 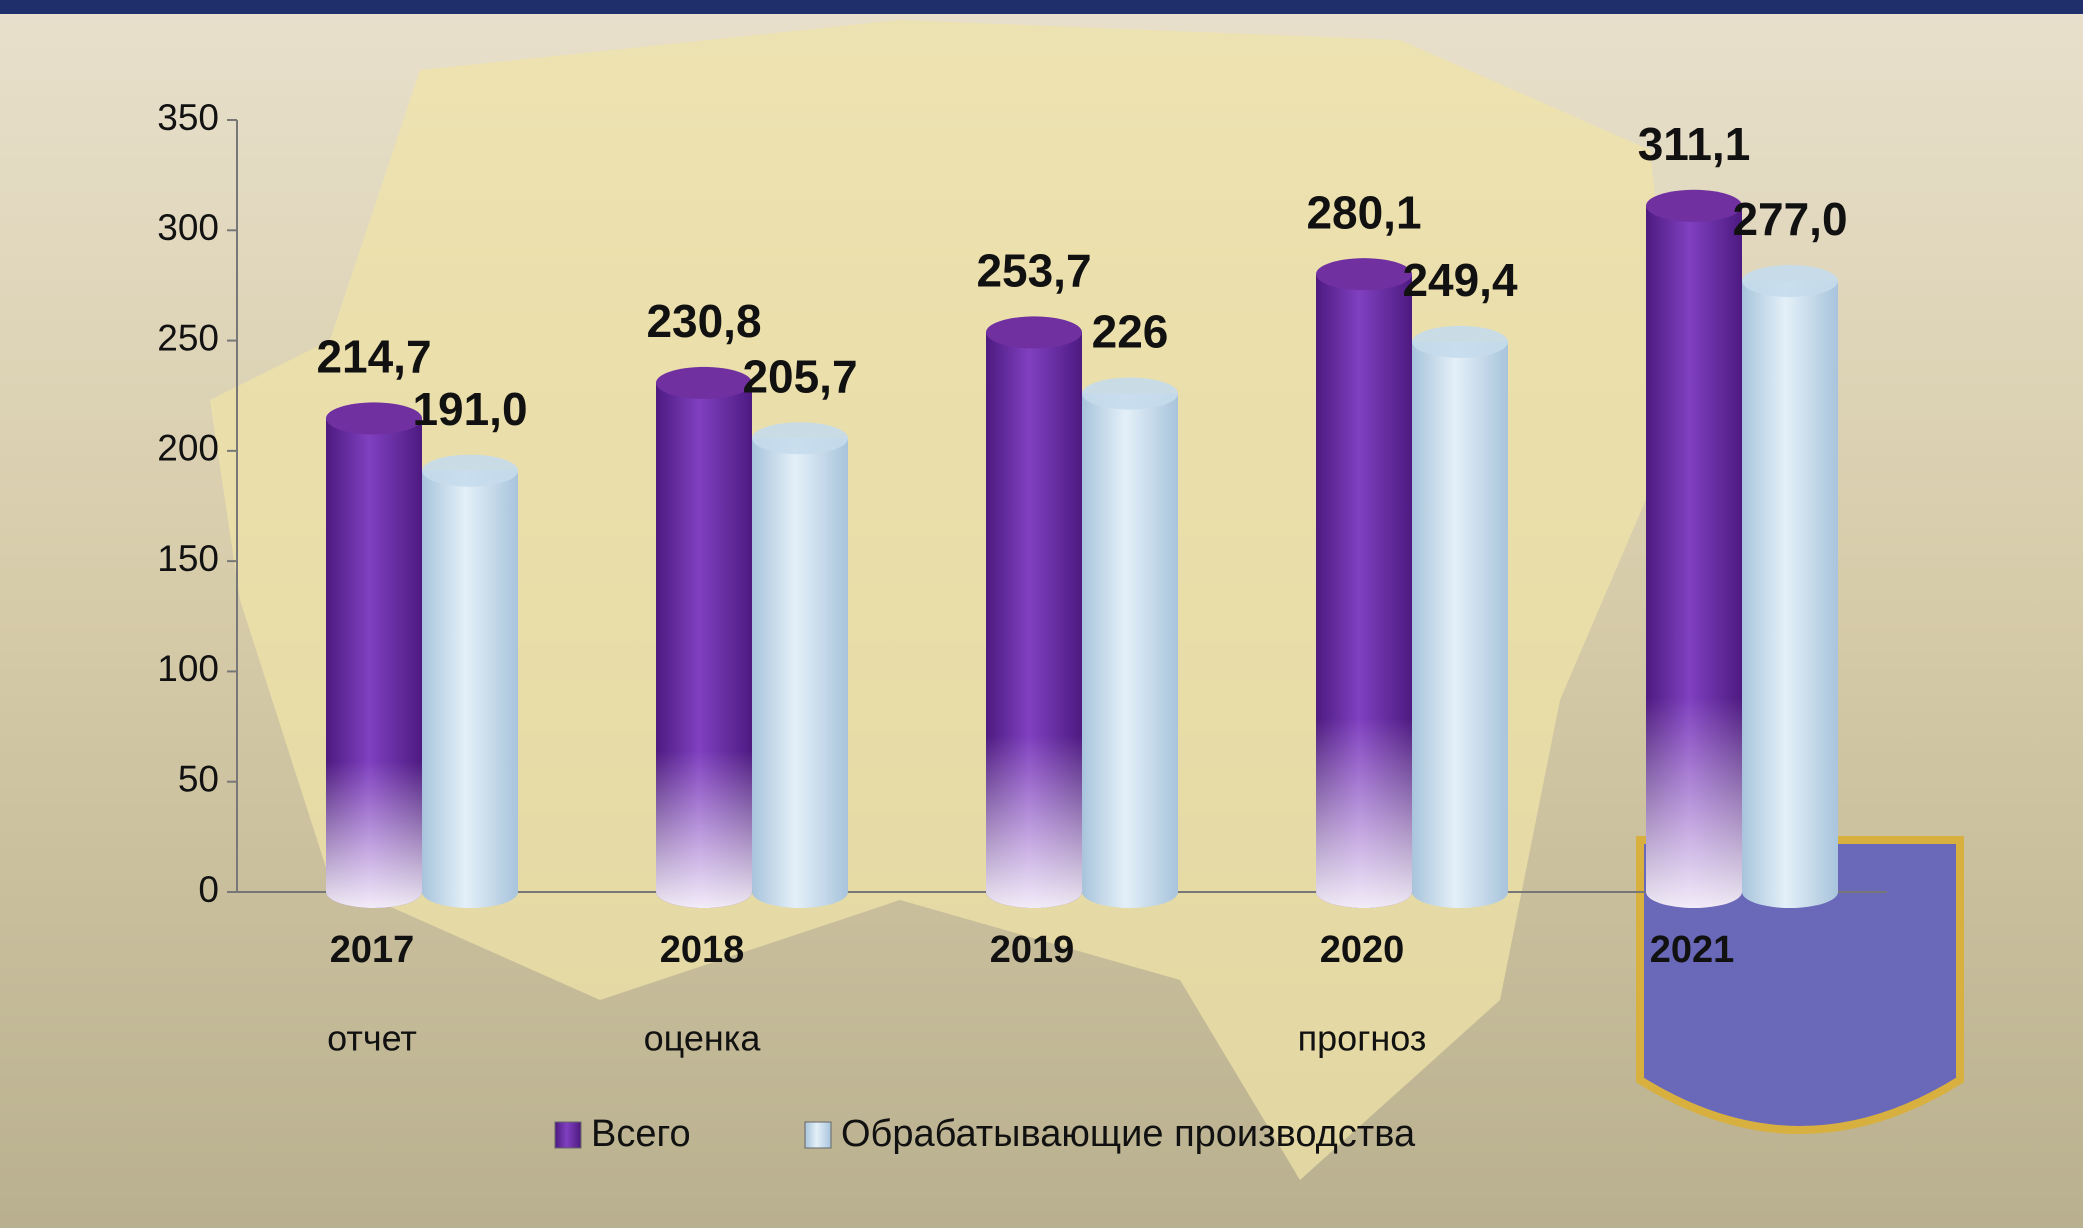 I want to click on category-note: прогноз, so click(x=1362, y=1038).